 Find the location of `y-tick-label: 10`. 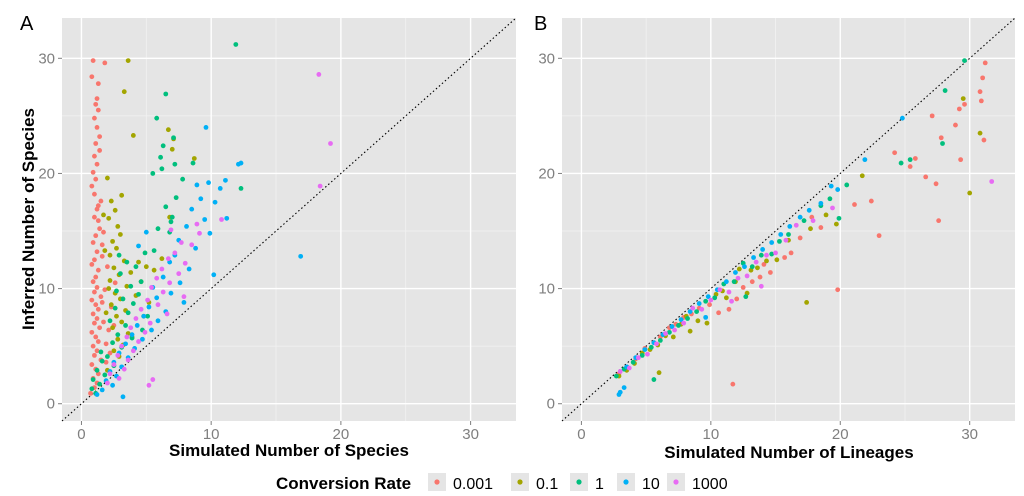

y-tick-label: 10 is located at coordinates (46, 289).